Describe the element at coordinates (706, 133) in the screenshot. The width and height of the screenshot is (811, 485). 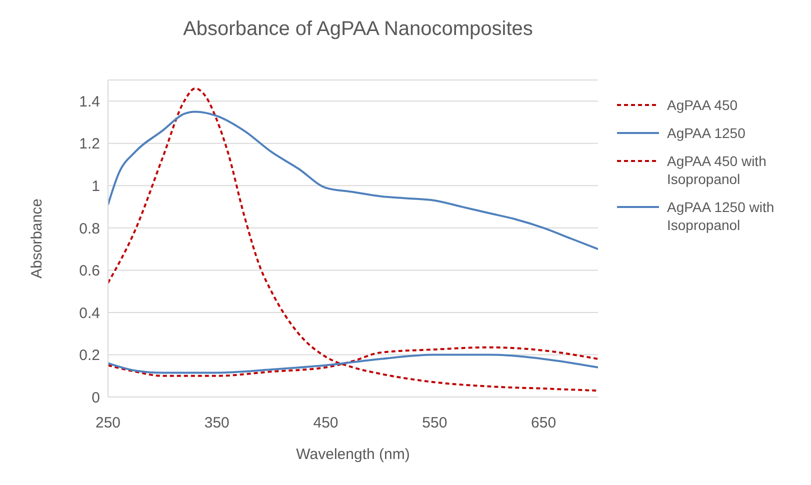
I see `legend-label: AgPAA 1250` at that location.